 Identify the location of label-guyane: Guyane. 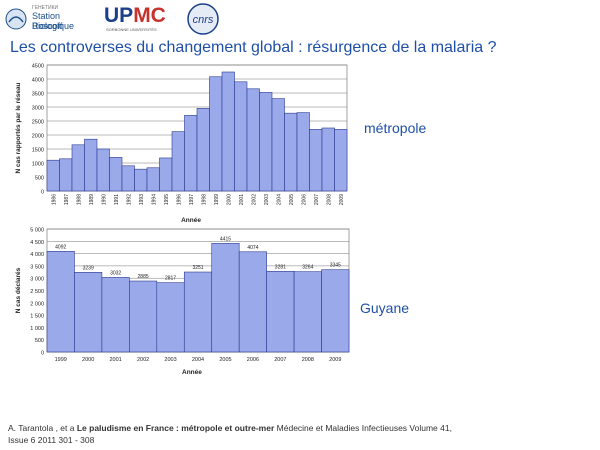
(385, 308).